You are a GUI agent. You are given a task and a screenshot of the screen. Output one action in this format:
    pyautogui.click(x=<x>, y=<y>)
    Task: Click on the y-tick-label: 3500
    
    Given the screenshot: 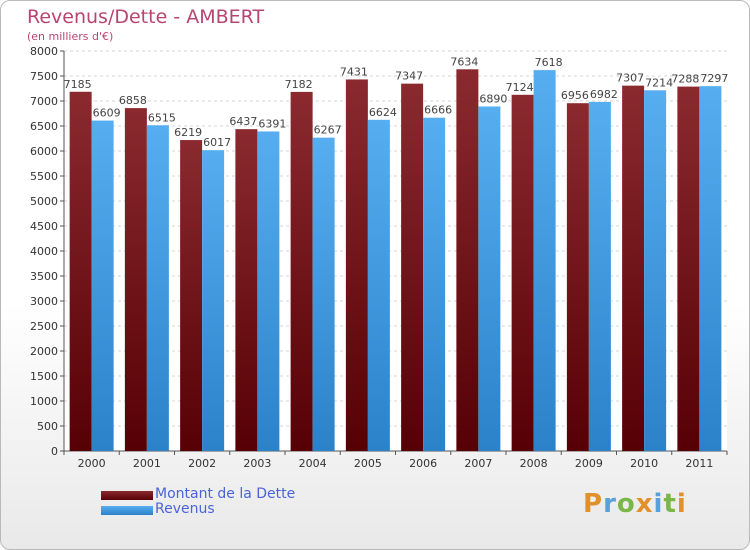 What is the action you would take?
    pyautogui.click(x=44, y=276)
    